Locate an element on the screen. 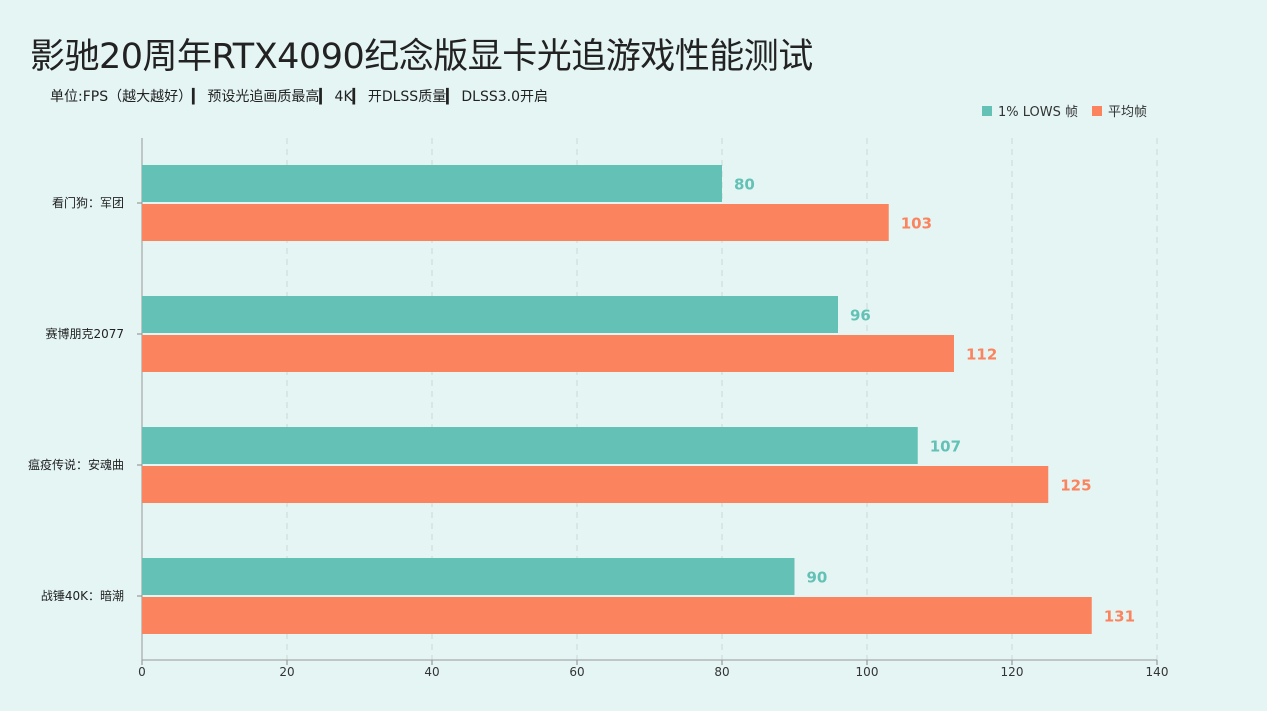 The width and height of the screenshot is (1267, 711). data-label: 103 is located at coordinates (916, 224).